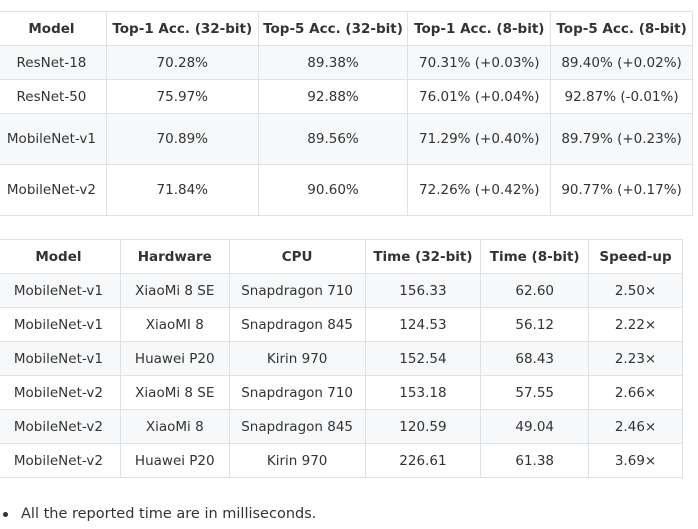 This screenshot has height=529, width=698. I want to click on table-cell: XiaoMi 8, so click(174, 426).